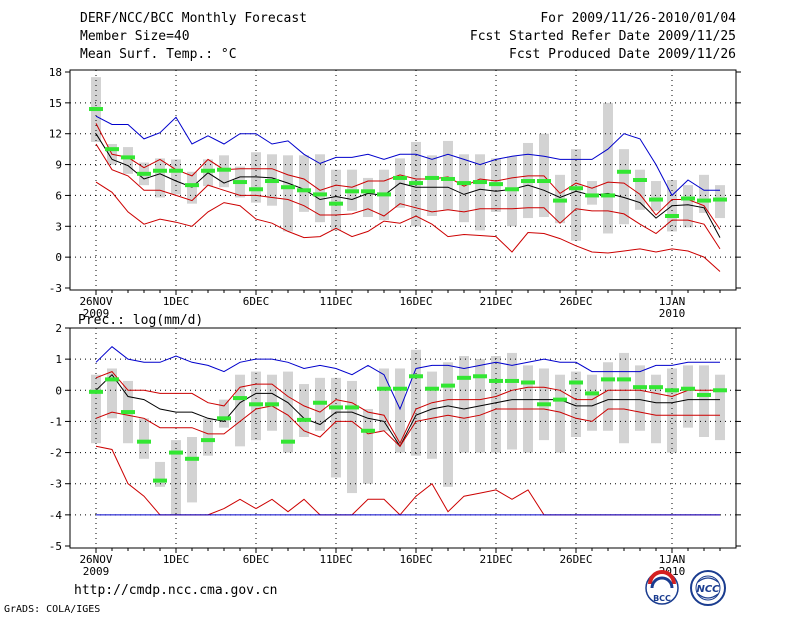 The height and width of the screenshot is (618, 800). What do you see at coordinates (55, 546) in the screenshot?
I see `y-tick-label: -5` at bounding box center [55, 546].